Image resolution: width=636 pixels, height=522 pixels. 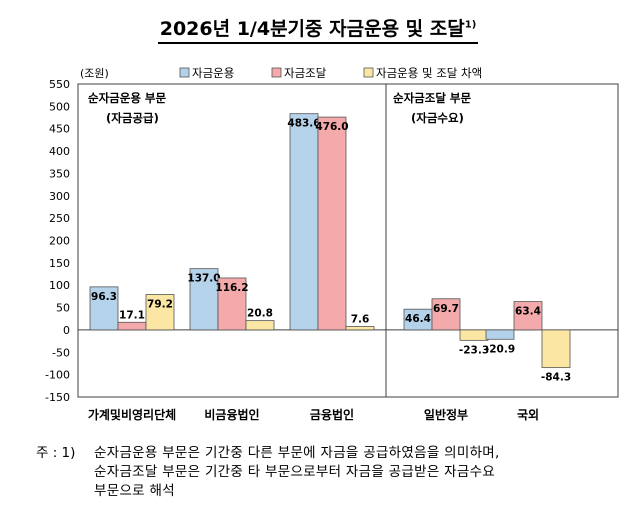 I want to click on legend-label-2: 자금조달, so click(x=305, y=73).